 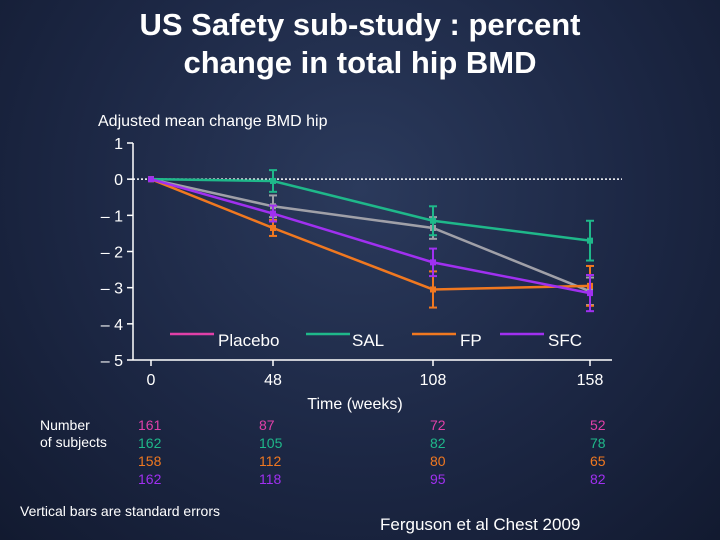 What do you see at coordinates (270, 461) in the screenshot?
I see `subject-count: 112` at bounding box center [270, 461].